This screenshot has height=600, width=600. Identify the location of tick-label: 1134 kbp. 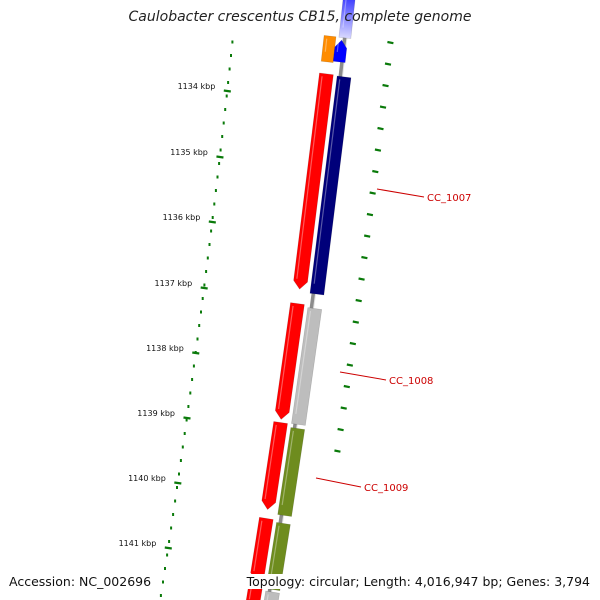
(197, 86).